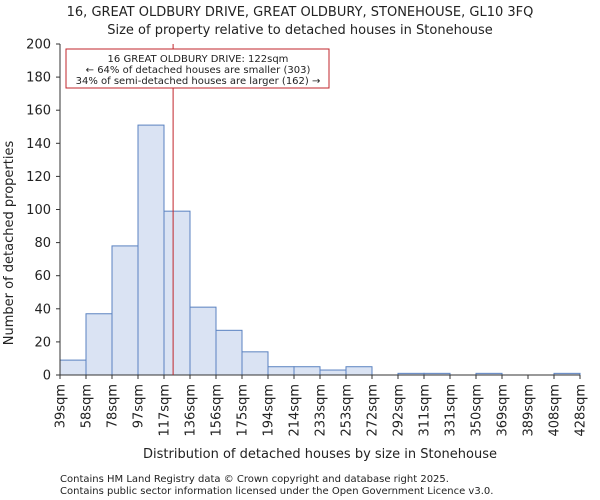 The height and width of the screenshot is (500, 600). Describe the element at coordinates (191, 410) in the screenshot. I see `x-tick-label: 136sqm` at that location.